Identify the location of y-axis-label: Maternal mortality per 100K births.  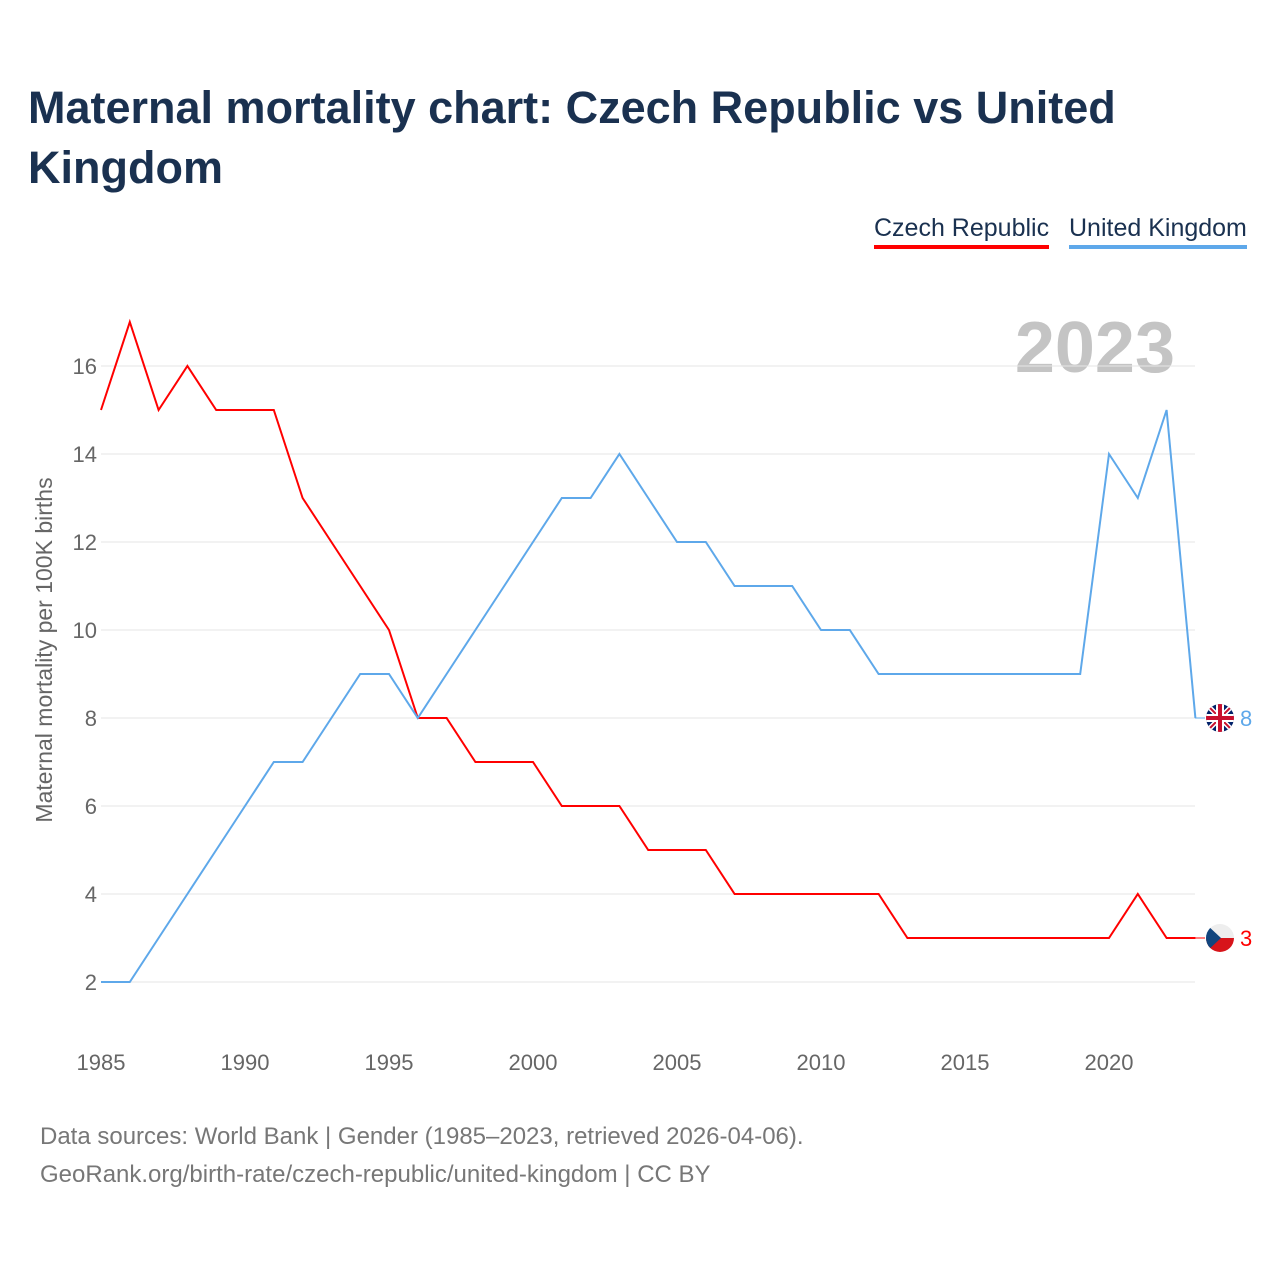
(44, 649).